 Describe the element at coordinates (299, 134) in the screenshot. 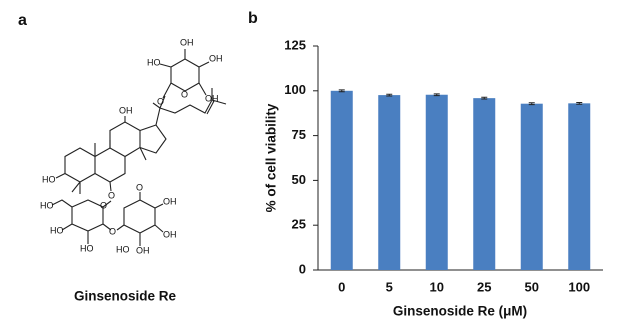

I see `y-tick-label: 75` at that location.